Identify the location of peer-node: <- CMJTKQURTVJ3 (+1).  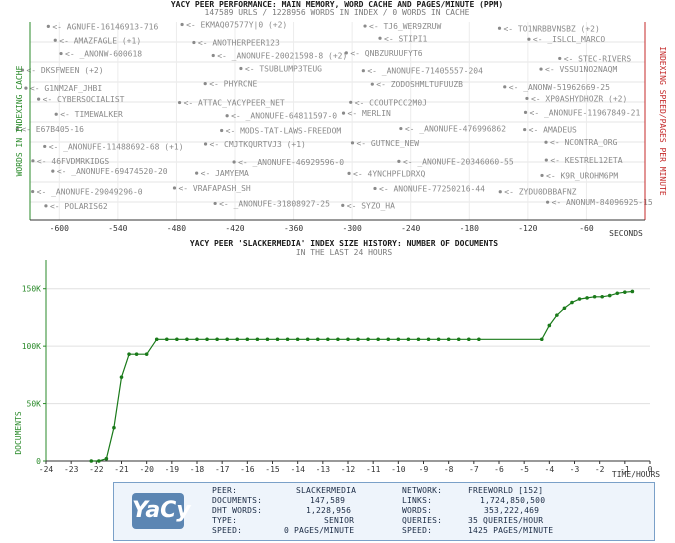
(254, 144).